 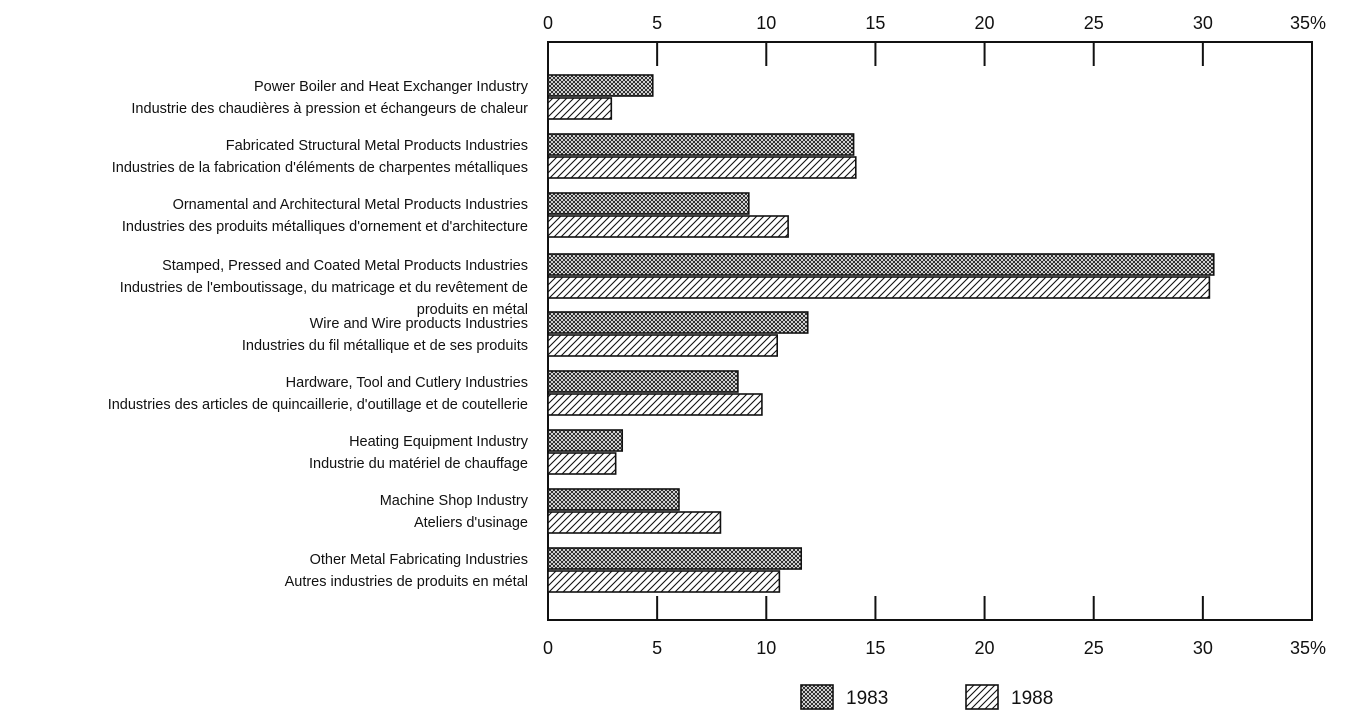 What do you see at coordinates (875, 23) in the screenshot?
I see `x-tick-label-top: 15` at bounding box center [875, 23].